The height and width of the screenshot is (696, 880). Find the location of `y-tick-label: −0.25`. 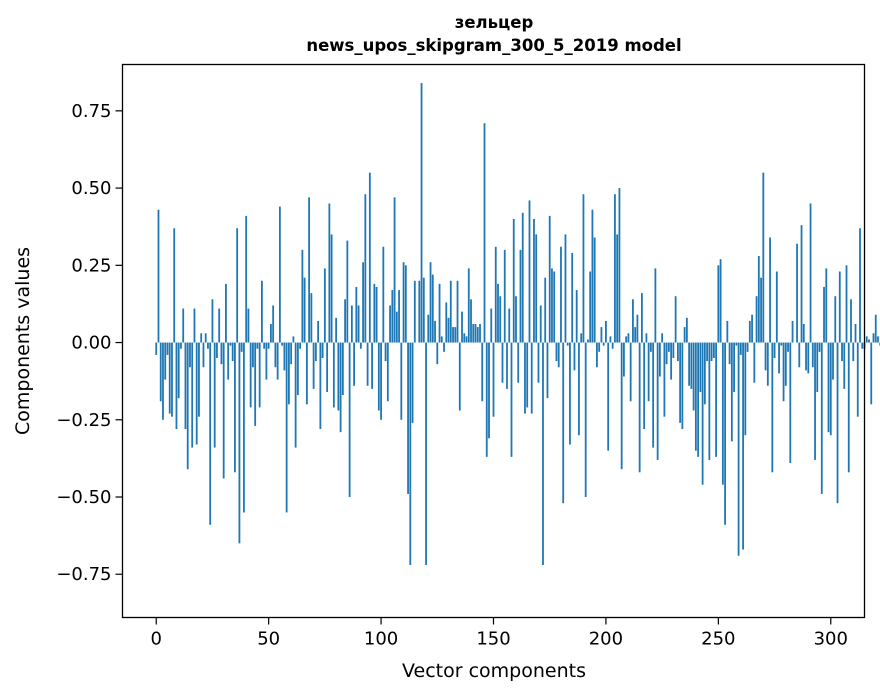

y-tick-label: −0.25 is located at coordinates (83, 420).